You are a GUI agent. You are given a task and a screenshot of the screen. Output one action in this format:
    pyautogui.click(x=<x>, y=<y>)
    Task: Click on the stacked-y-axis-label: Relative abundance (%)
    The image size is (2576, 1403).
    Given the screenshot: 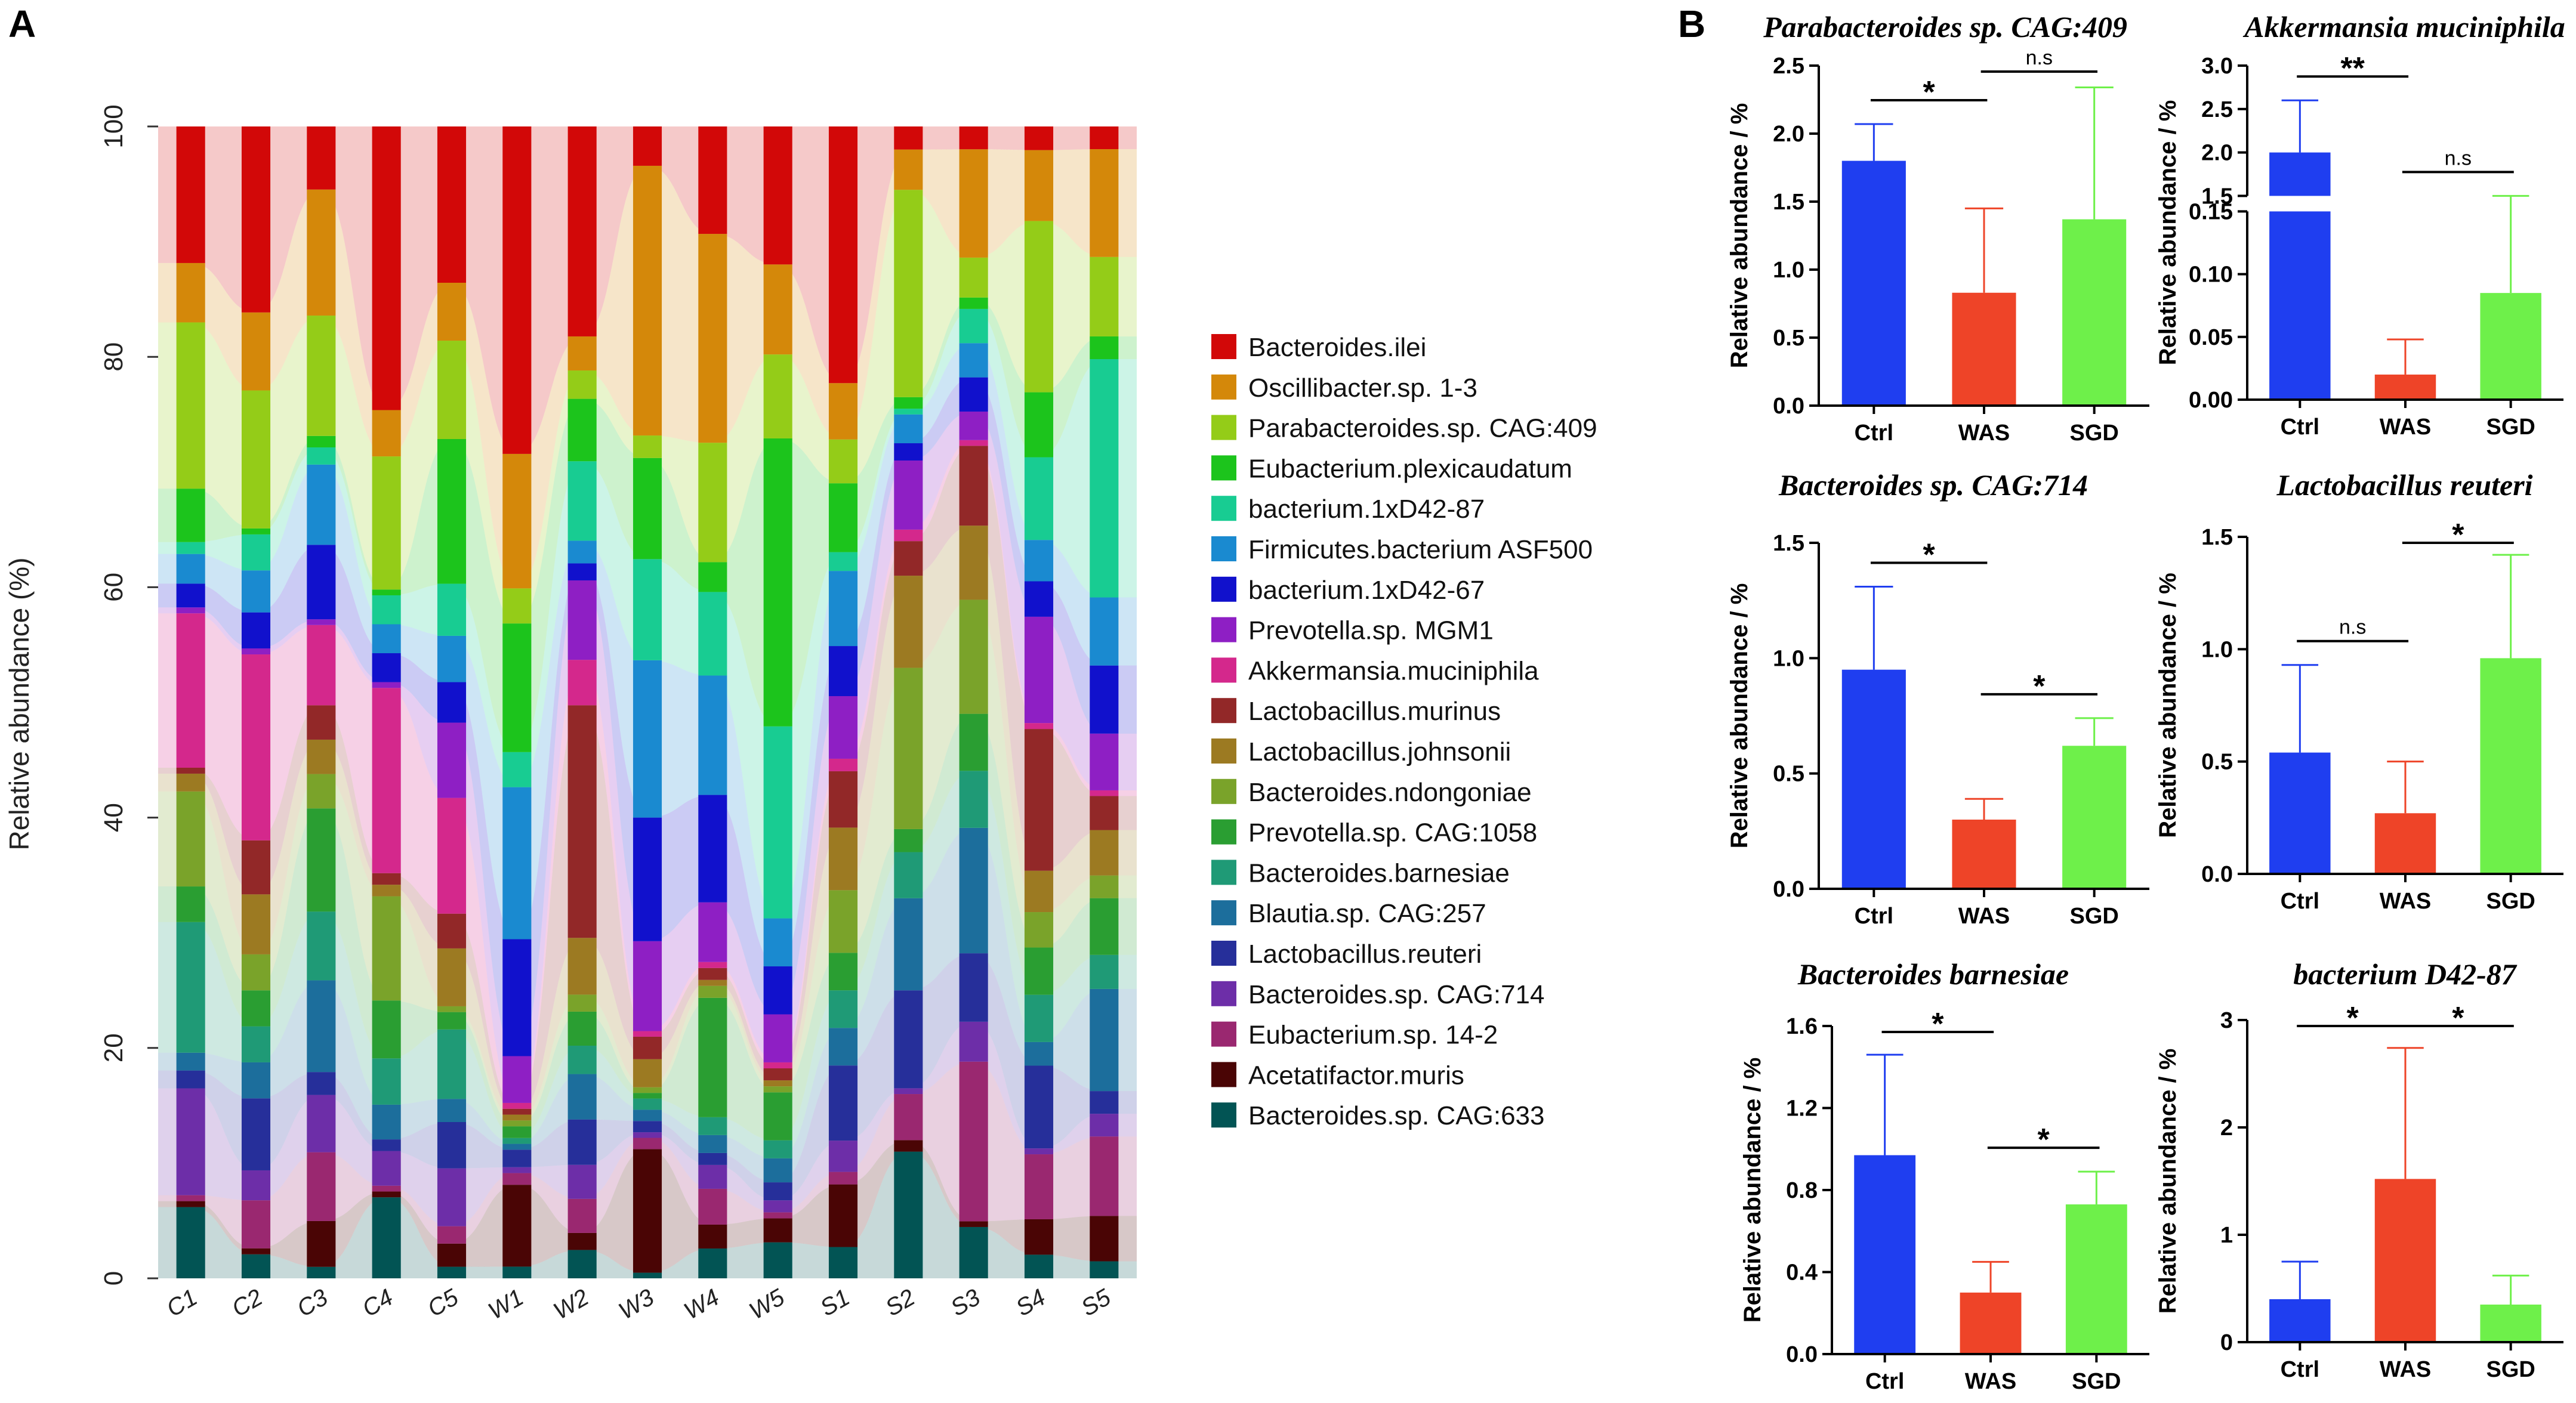 What is the action you would take?
    pyautogui.click(x=19, y=704)
    